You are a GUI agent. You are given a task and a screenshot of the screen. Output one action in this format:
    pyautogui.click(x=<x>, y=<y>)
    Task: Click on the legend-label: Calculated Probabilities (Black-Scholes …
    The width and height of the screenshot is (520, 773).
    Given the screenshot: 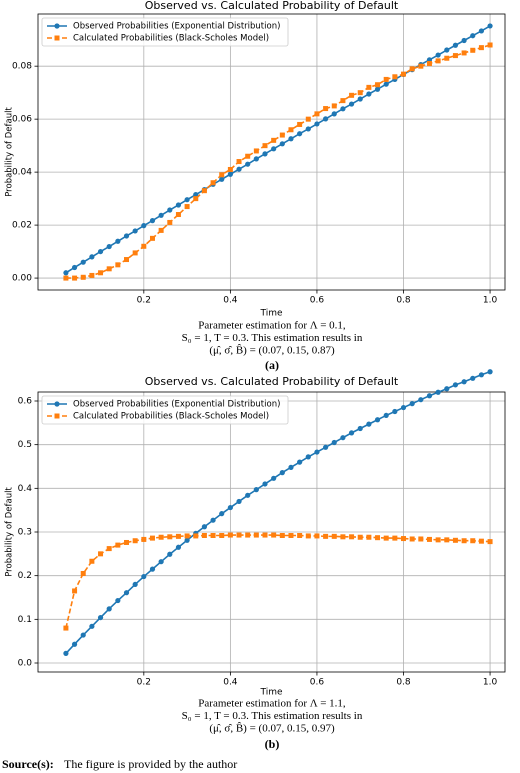 What is the action you would take?
    pyautogui.click(x=171, y=417)
    